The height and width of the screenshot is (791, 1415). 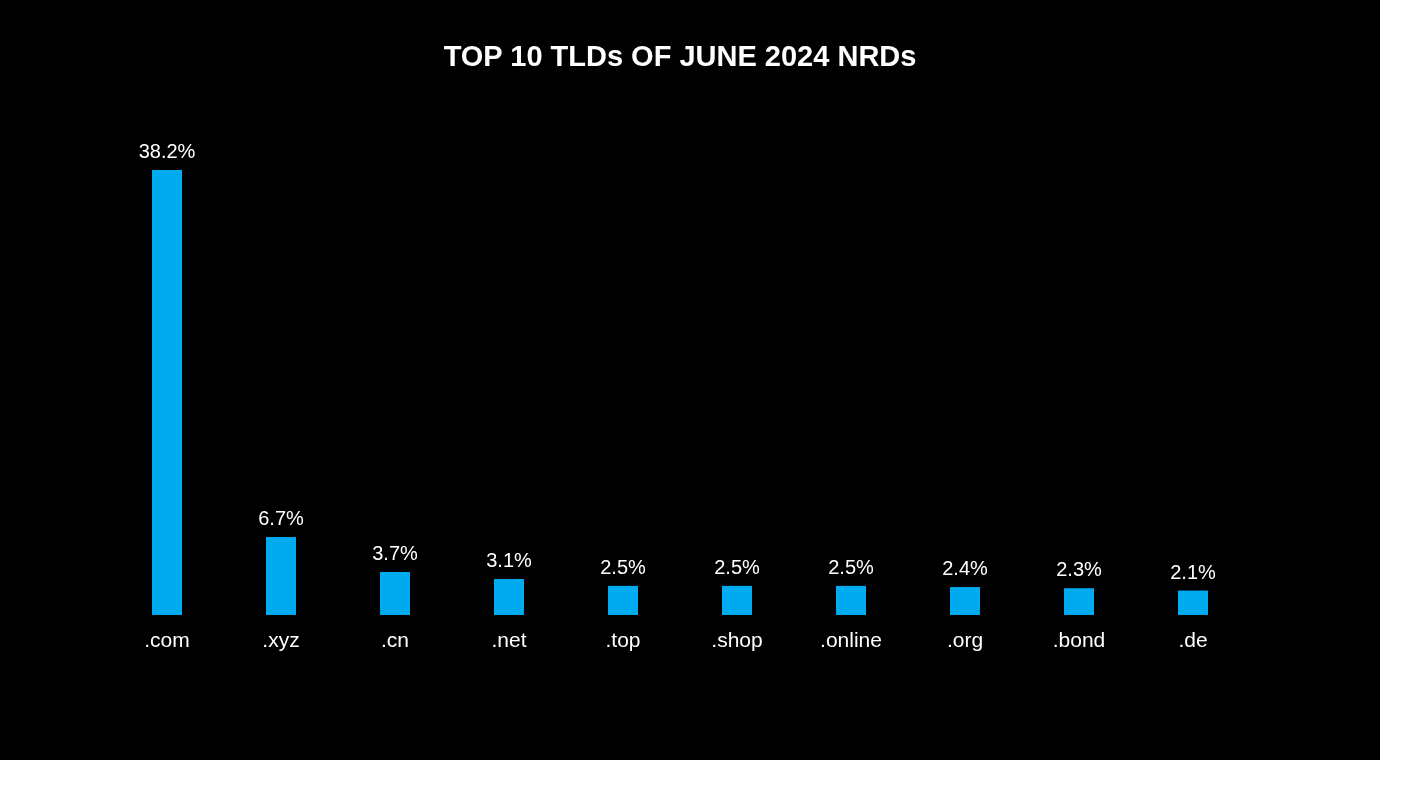 I want to click on data-label: 6.7%, so click(x=281, y=517).